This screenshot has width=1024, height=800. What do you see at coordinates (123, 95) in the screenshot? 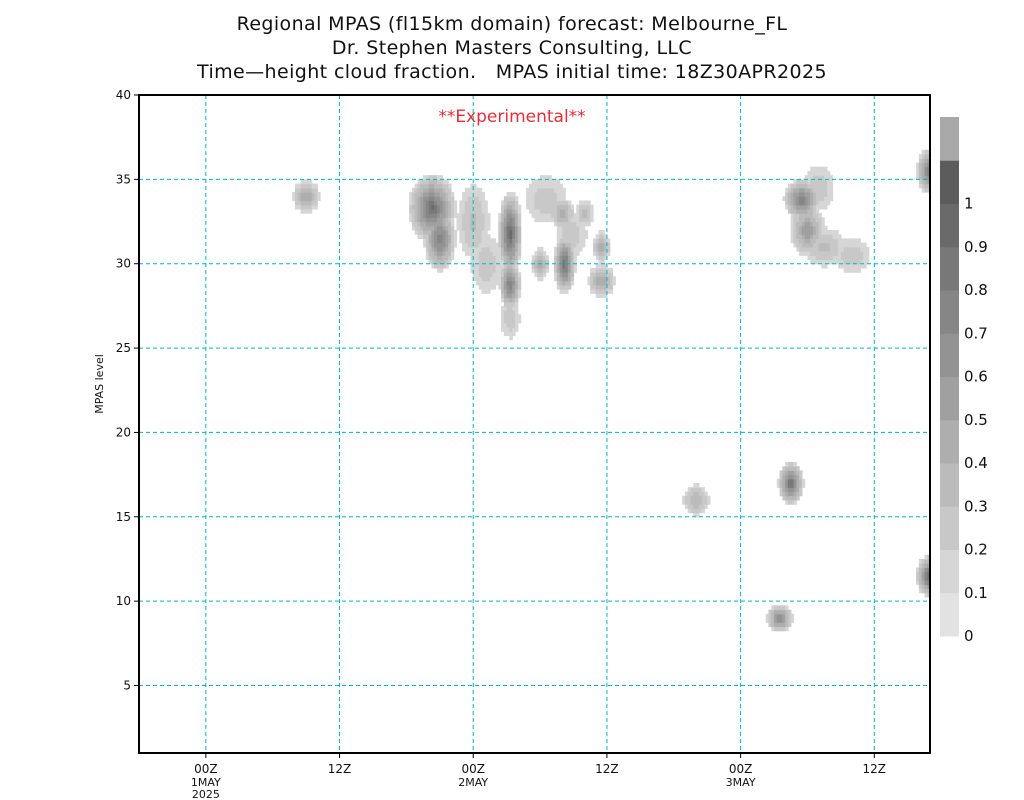
I see `y-tick-label: 40` at bounding box center [123, 95].